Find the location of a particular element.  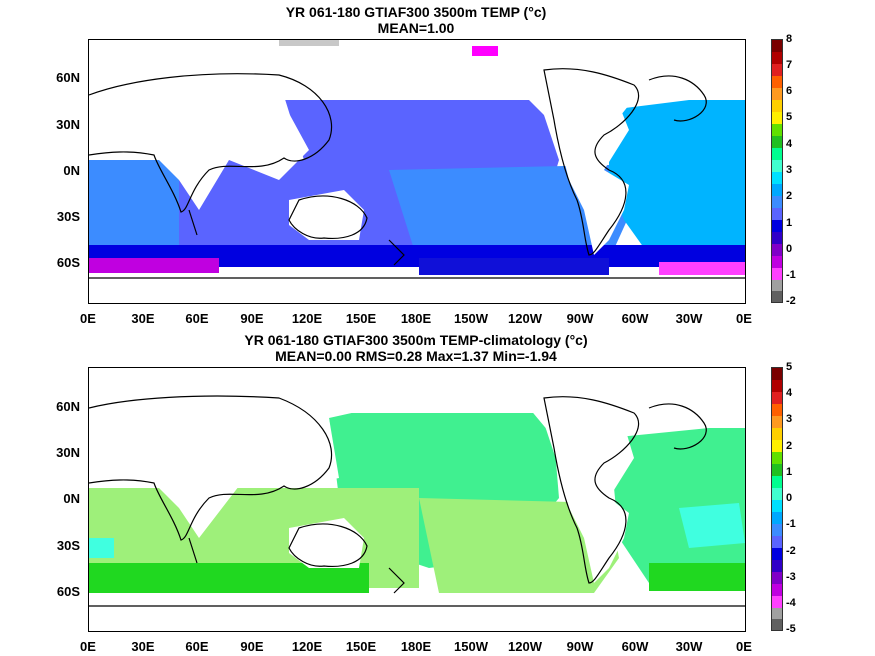

panel1-colorbar-tick: 2 is located at coordinates (789, 196).